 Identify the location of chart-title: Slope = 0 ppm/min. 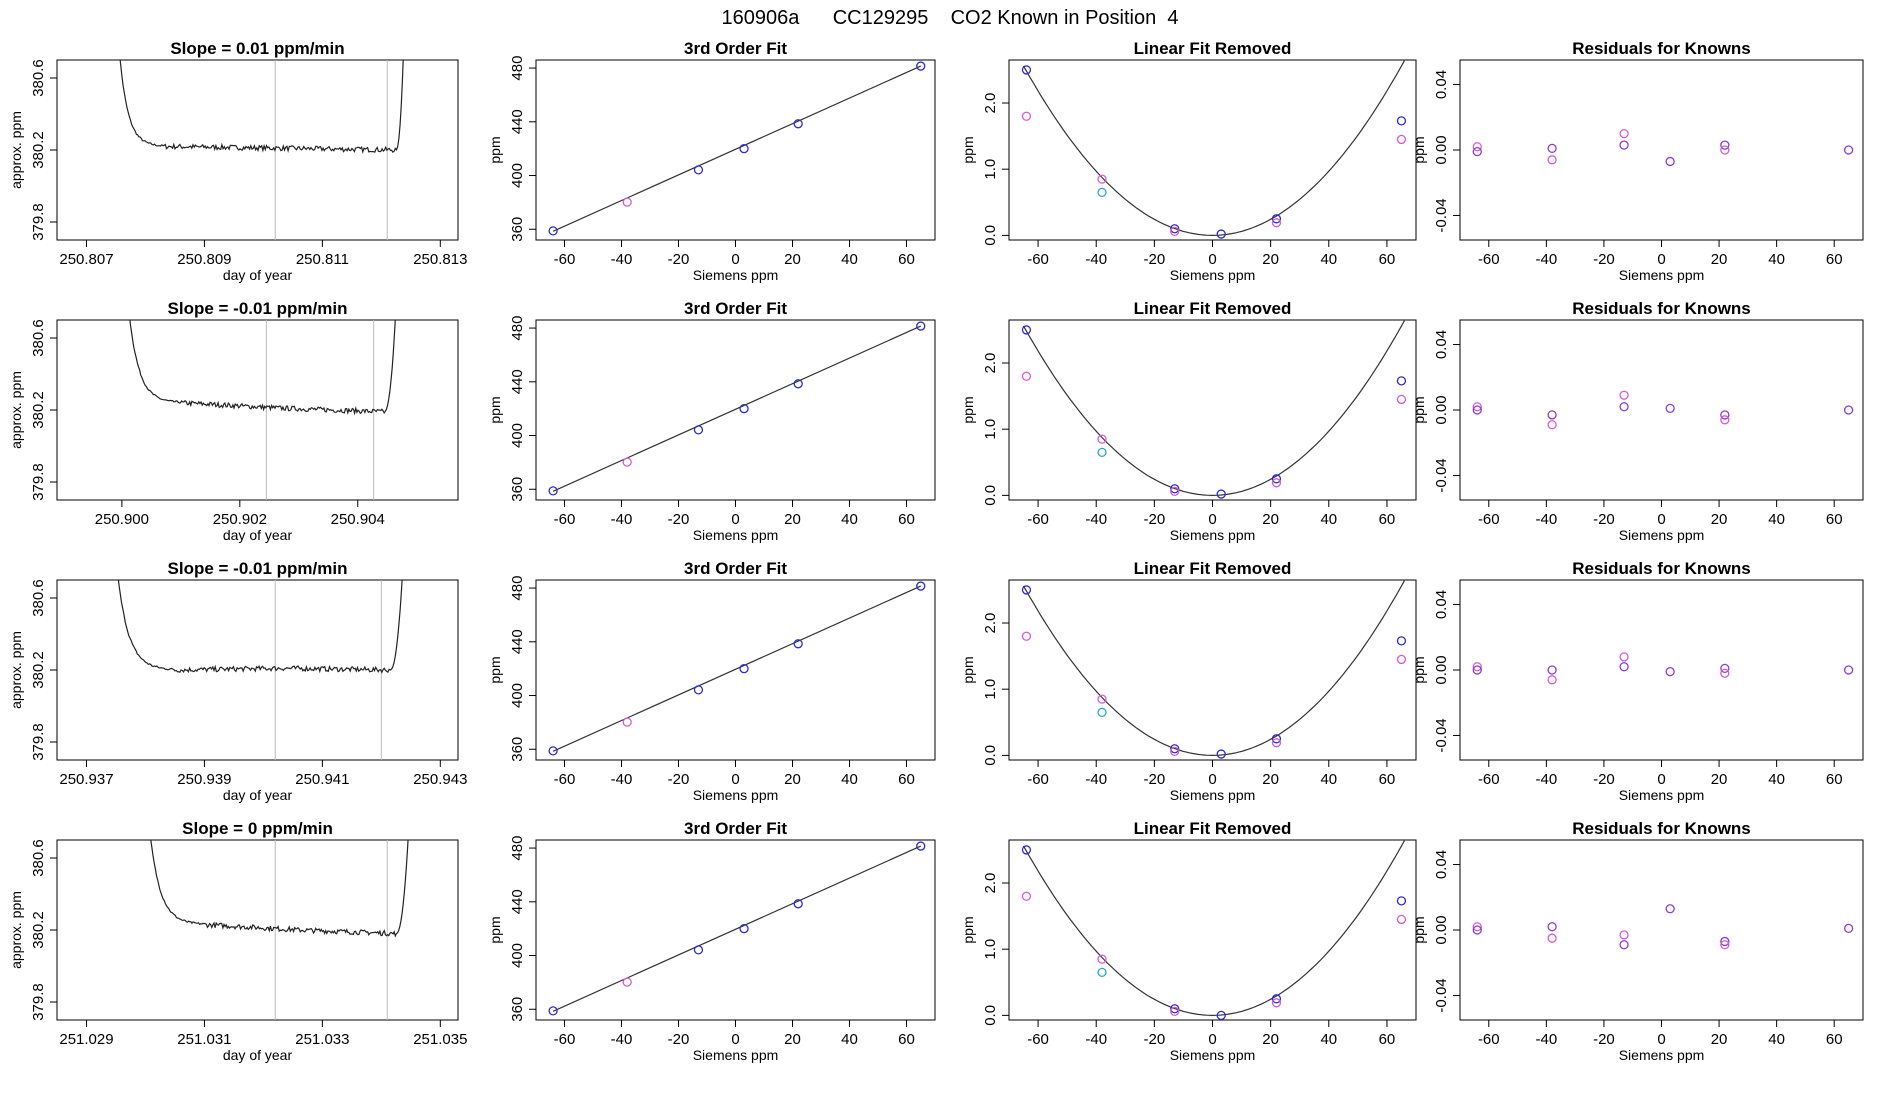
(257, 828).